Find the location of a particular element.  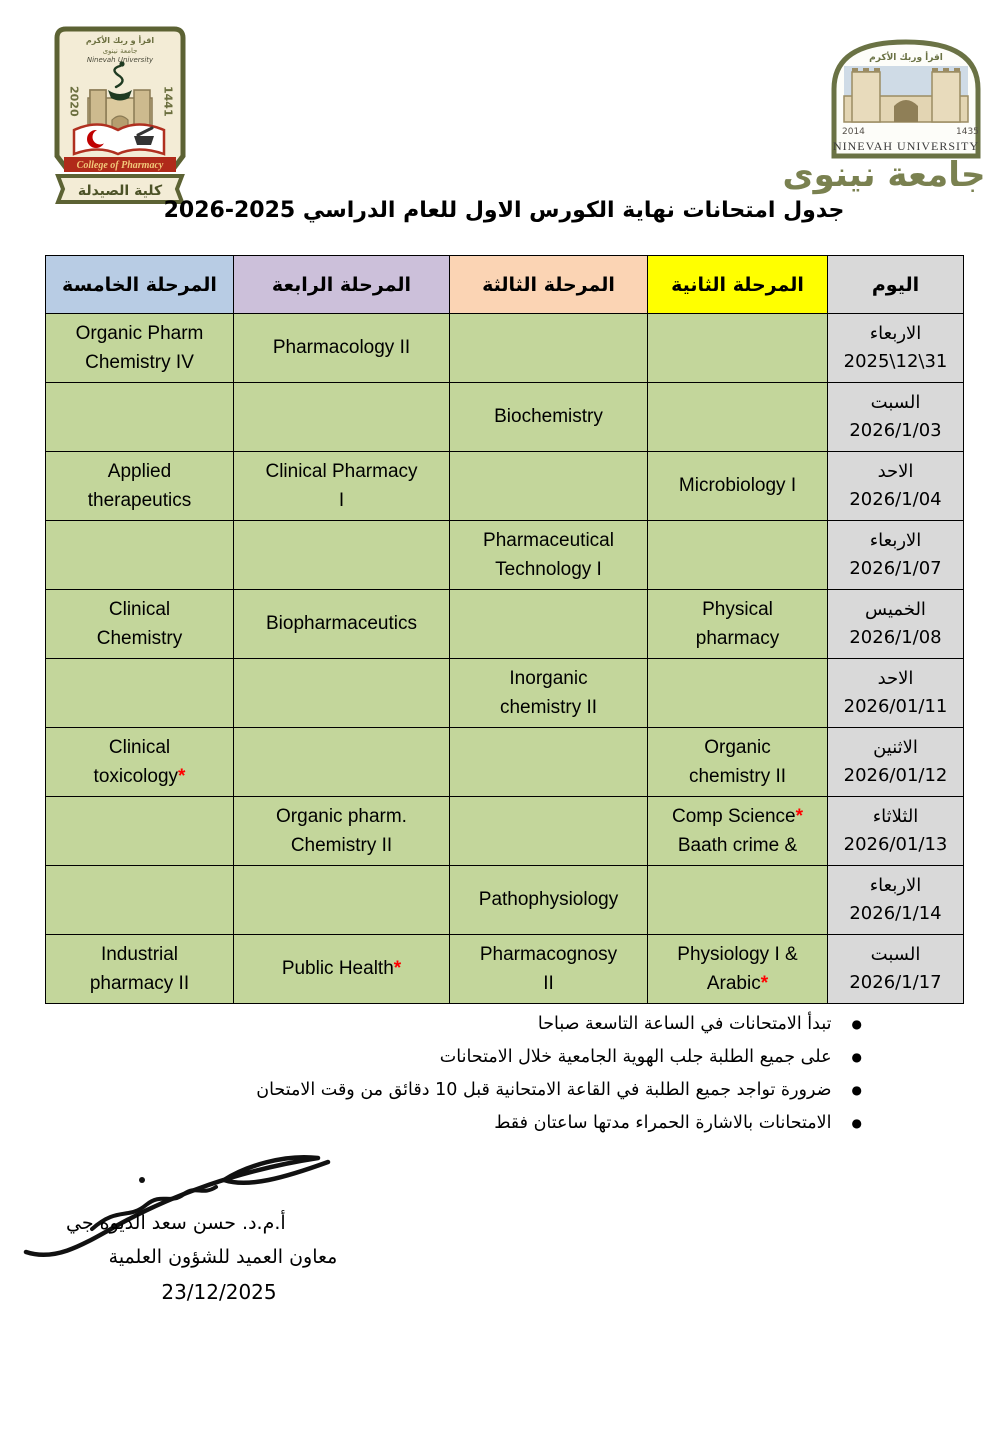

column-header-stage5: المرحلة الخامسة is located at coordinates (139, 284).